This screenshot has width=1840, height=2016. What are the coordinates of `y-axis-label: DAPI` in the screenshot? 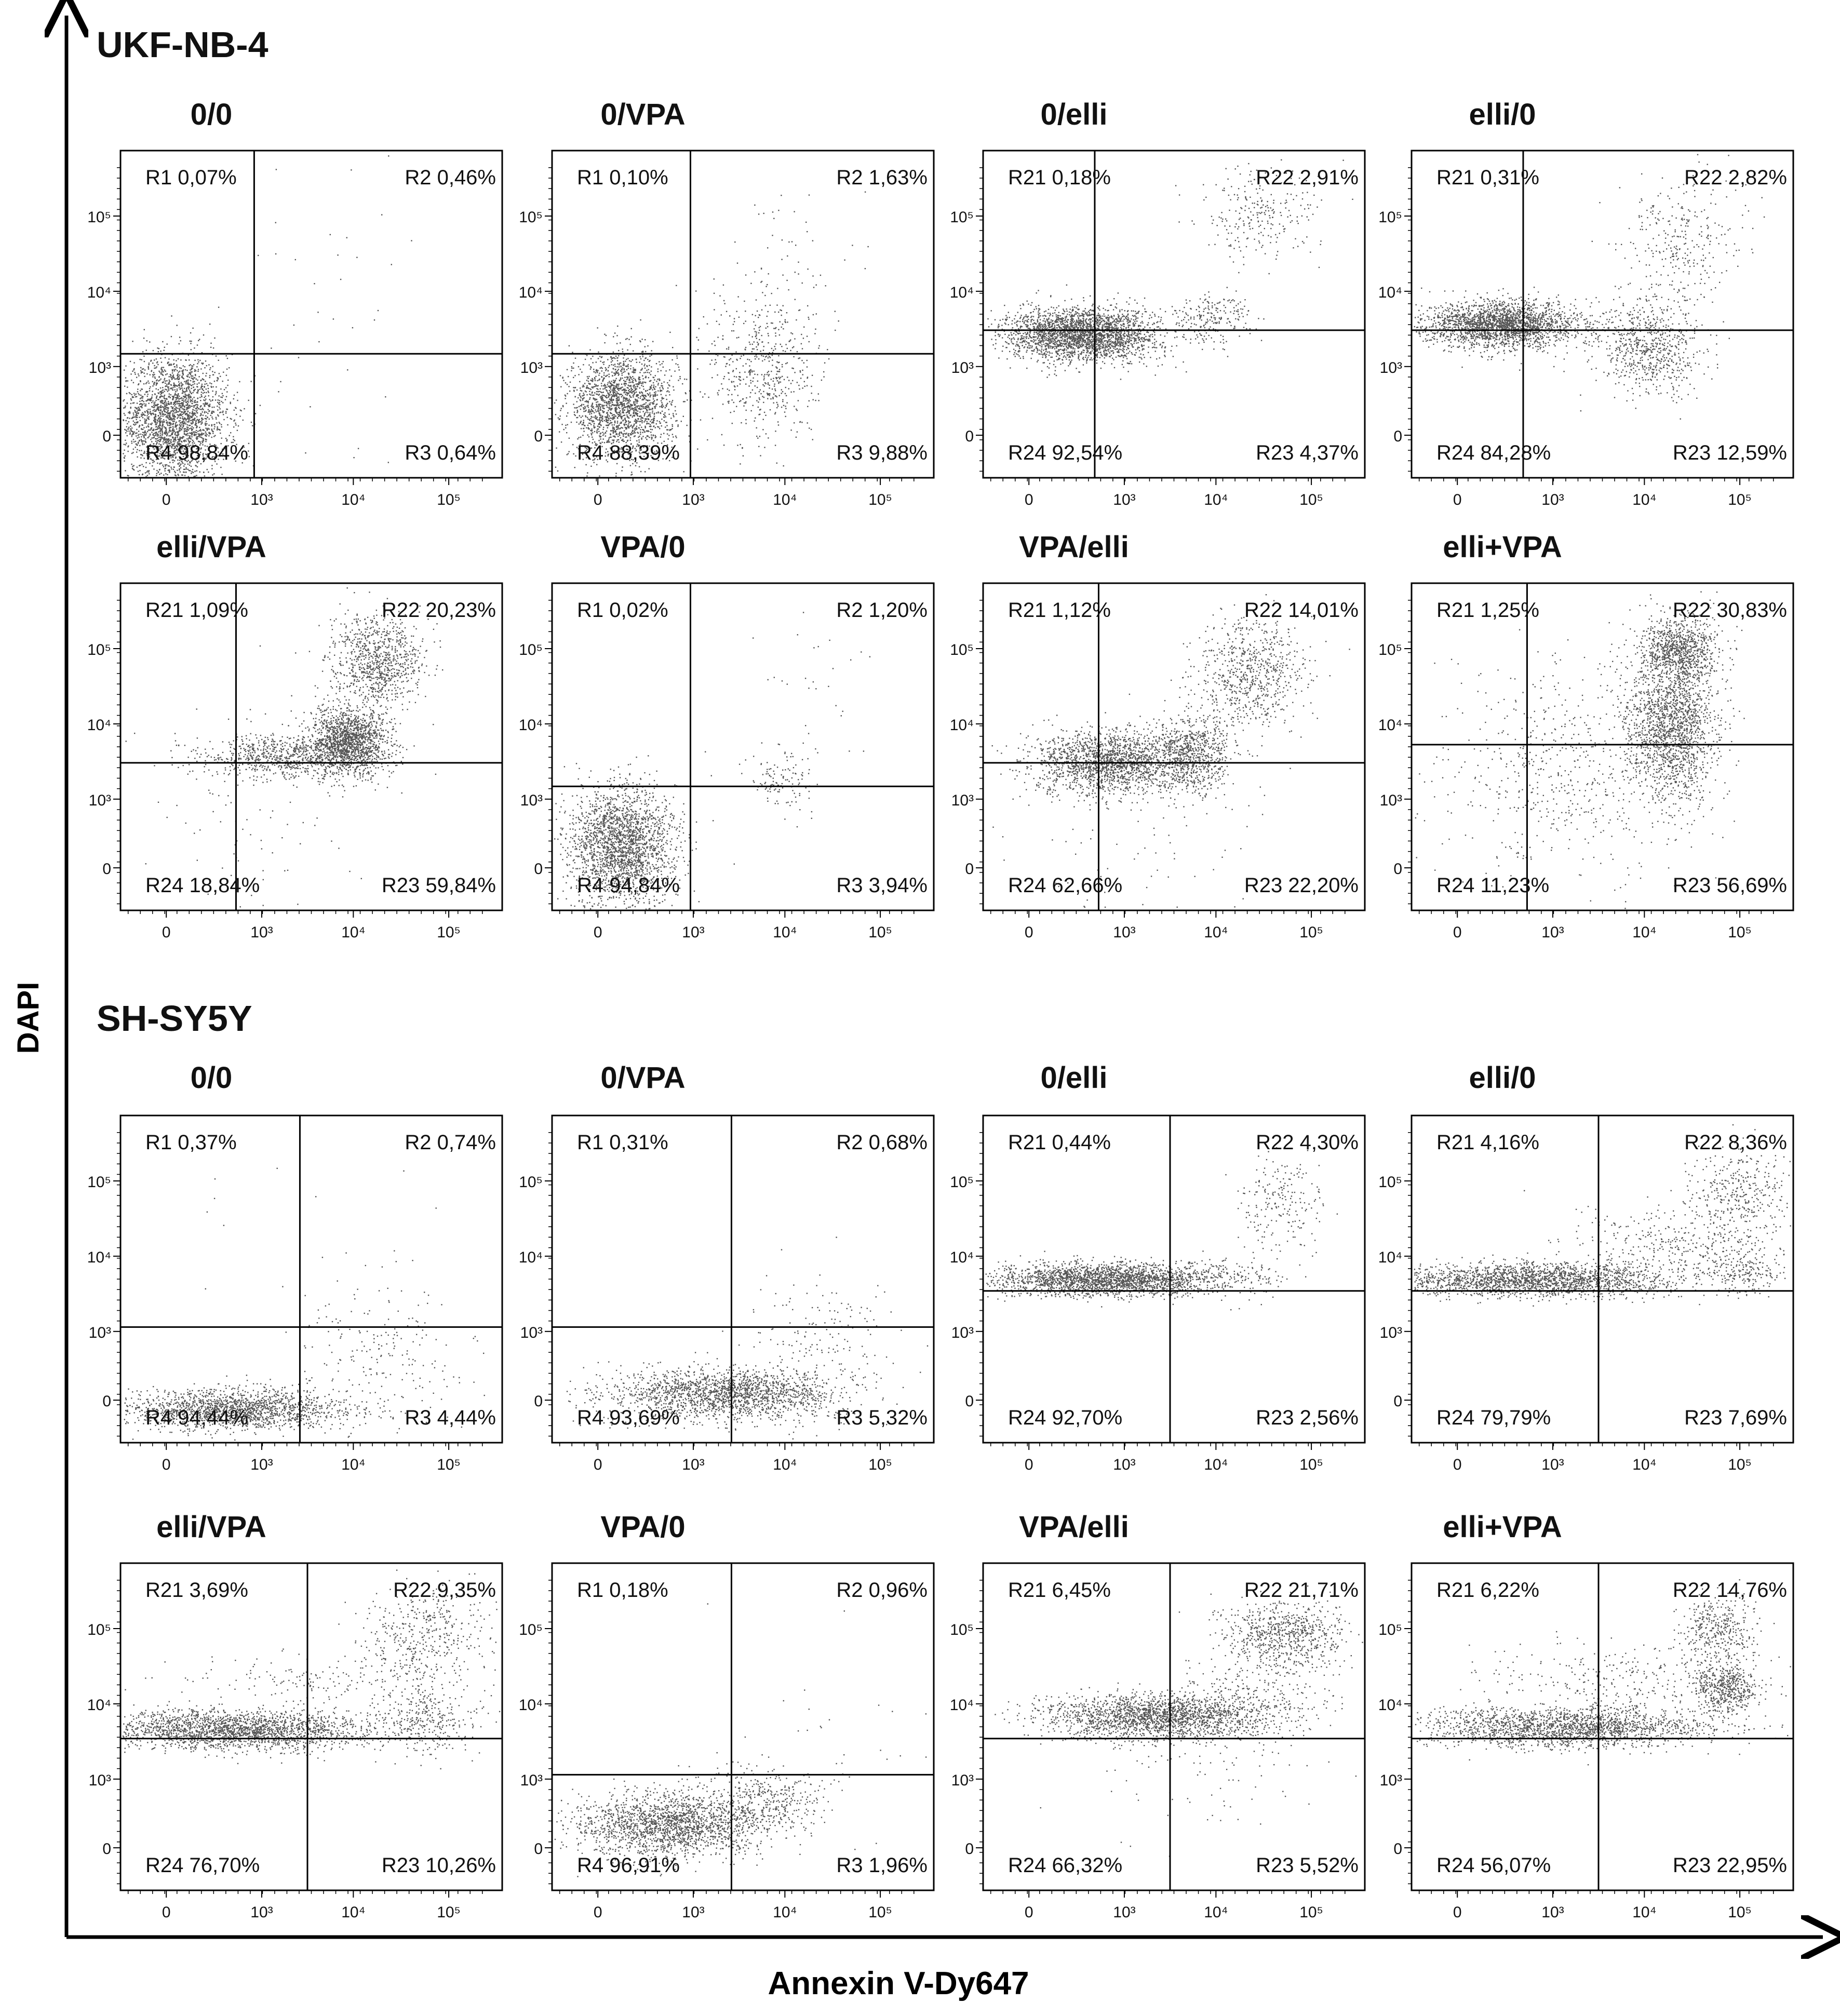 It's located at (28, 1018).